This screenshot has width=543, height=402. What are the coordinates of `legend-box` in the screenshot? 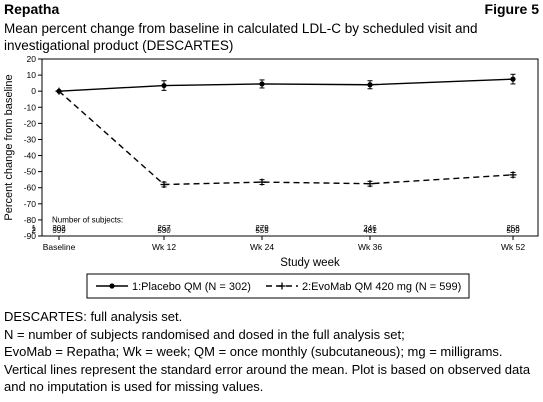 It's located at (278, 286).